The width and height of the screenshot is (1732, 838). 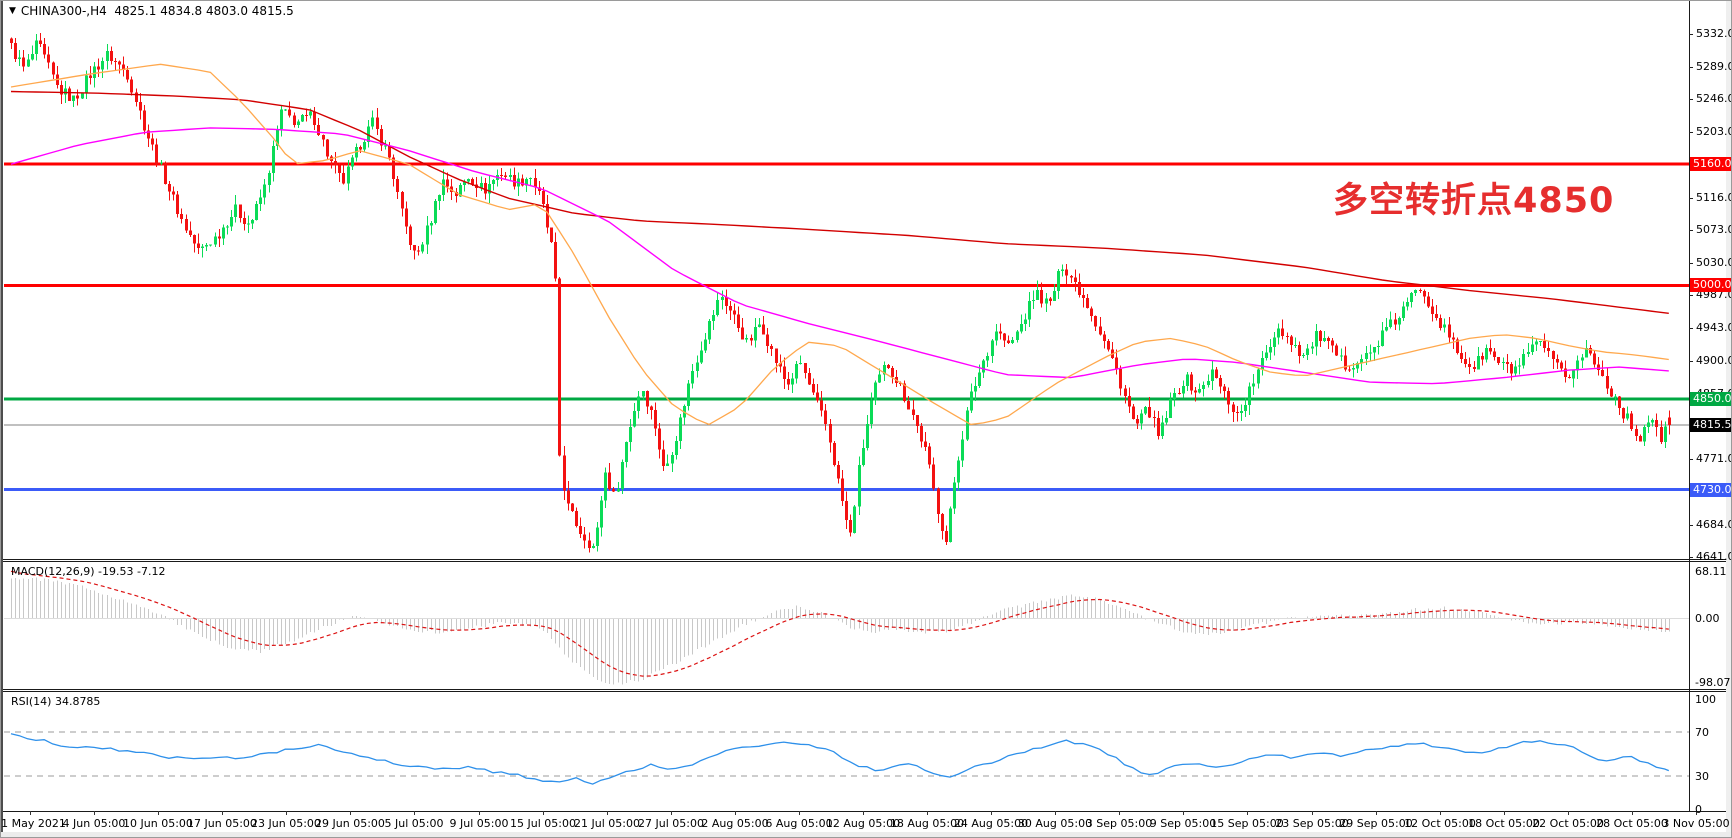 What do you see at coordinates (1714, 33) in the screenshot?
I see `price-tick-label: 5332.0` at bounding box center [1714, 33].